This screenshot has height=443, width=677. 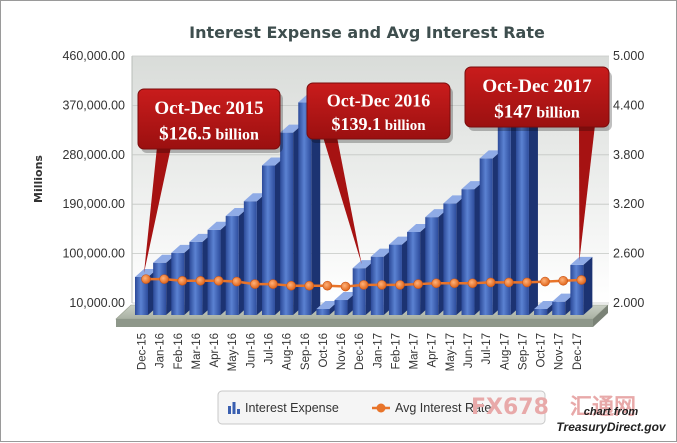 I want to click on x-tick-label: Jan-16, so click(x=161, y=350).